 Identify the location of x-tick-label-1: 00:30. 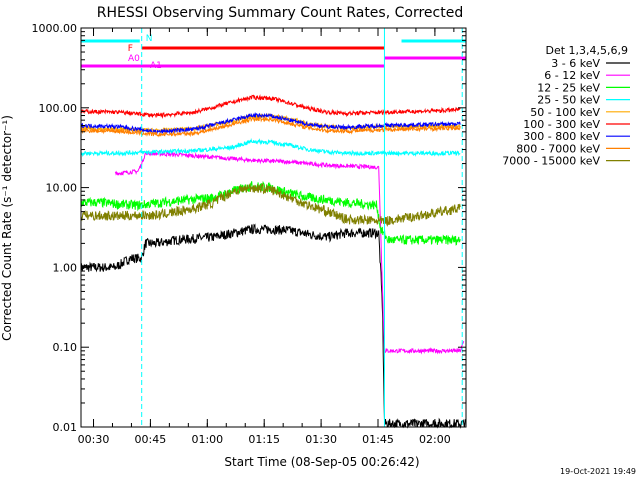
(94, 439).